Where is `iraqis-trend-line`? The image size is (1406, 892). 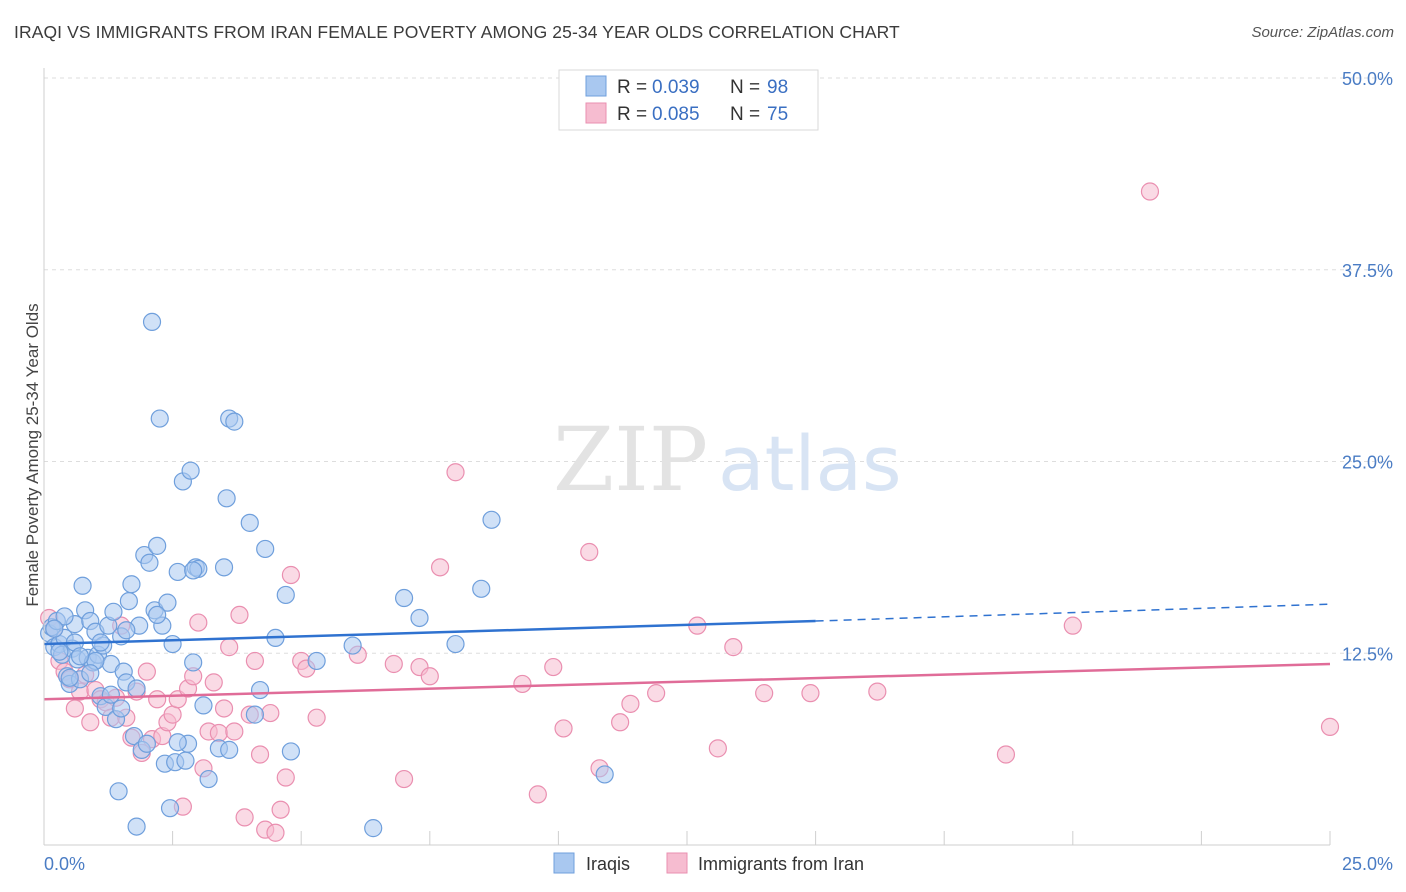
iraqis-trend-line is located at coordinates (429, 632).